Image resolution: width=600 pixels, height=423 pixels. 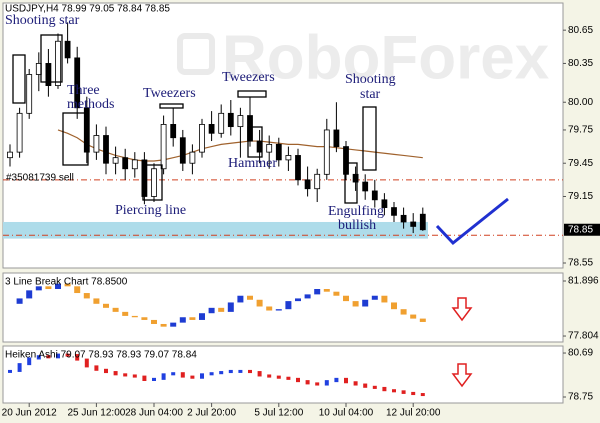 I want to click on last-price-label: 78.85, so click(x=580, y=229).